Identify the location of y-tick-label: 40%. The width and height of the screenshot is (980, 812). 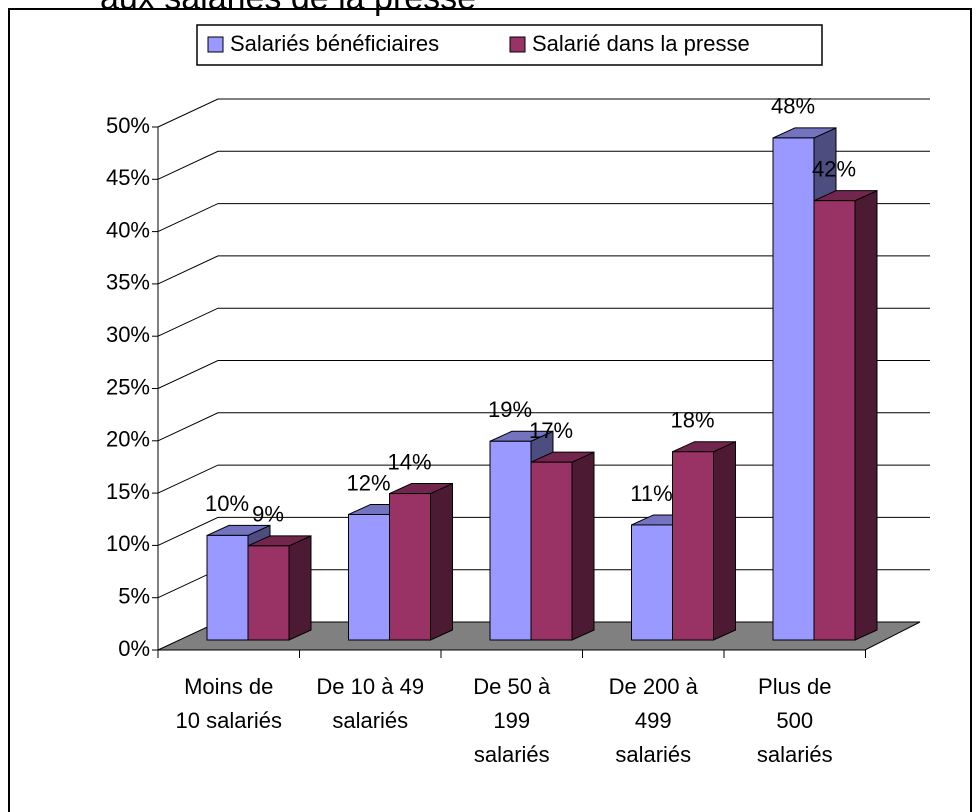
(128, 229).